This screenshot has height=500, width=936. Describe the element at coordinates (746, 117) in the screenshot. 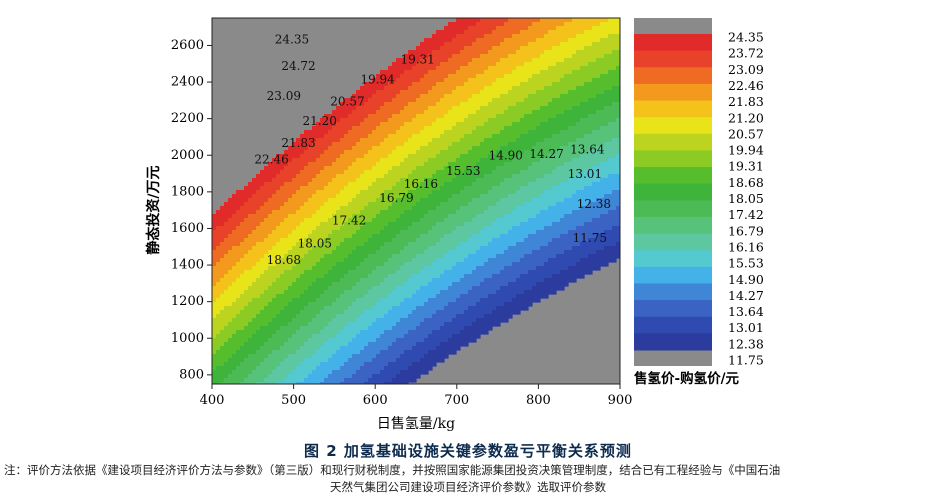

I see `colorbar-tick-label: 21.20` at that location.